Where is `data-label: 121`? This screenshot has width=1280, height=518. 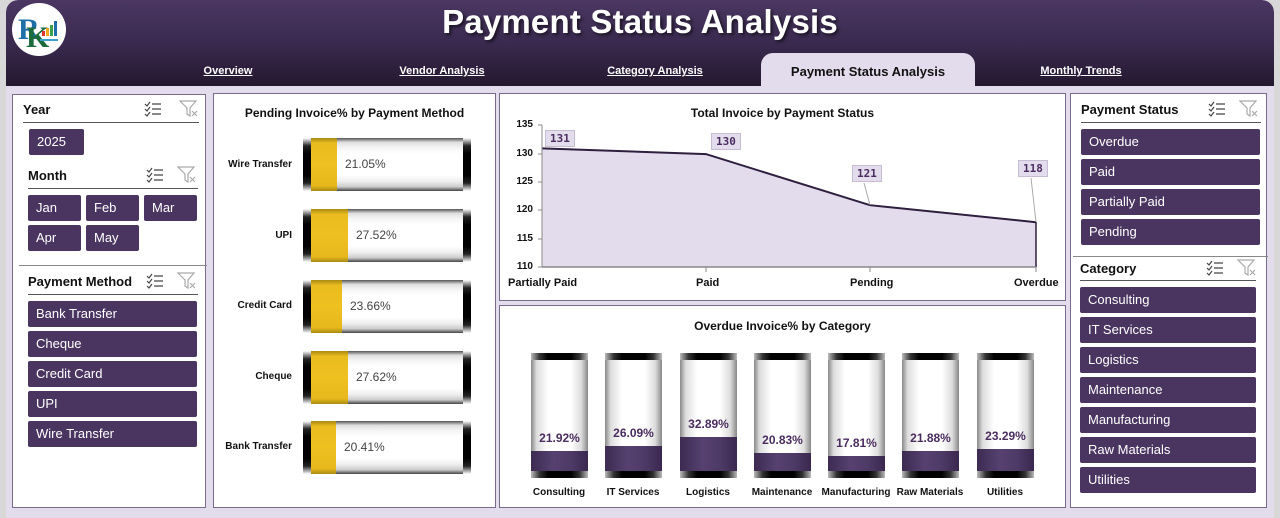 data-label: 121 is located at coordinates (867, 173).